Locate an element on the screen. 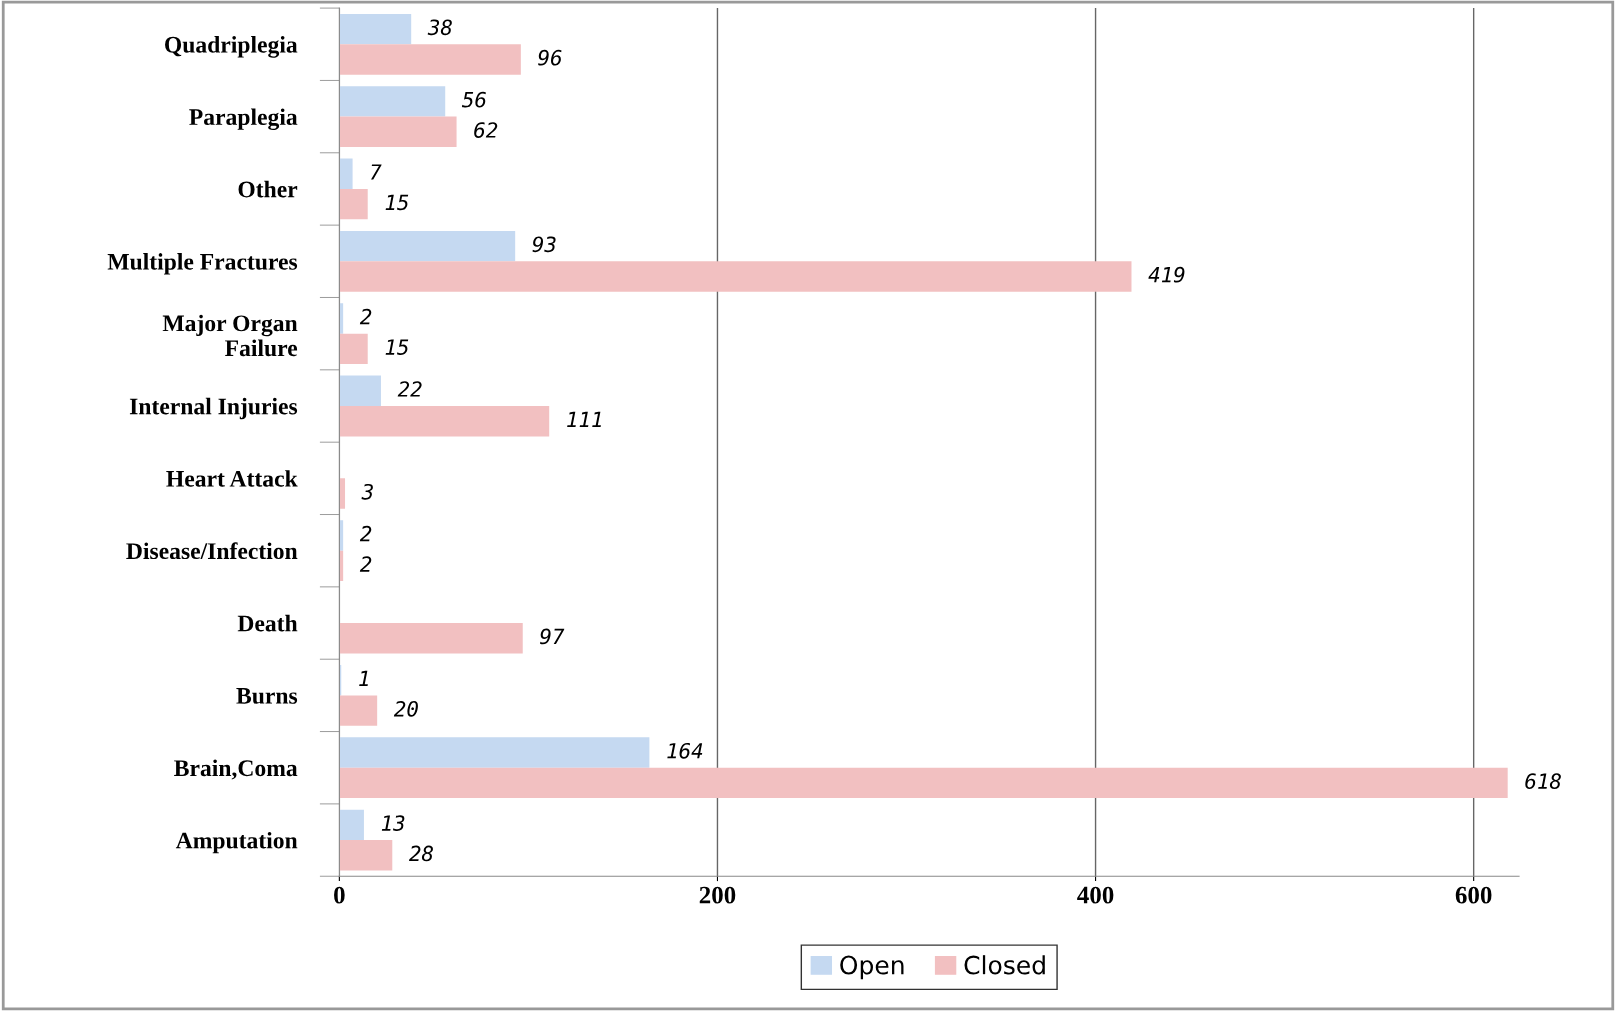 This screenshot has height=1013, width=1616. x-tick-label: 0 is located at coordinates (339, 895).